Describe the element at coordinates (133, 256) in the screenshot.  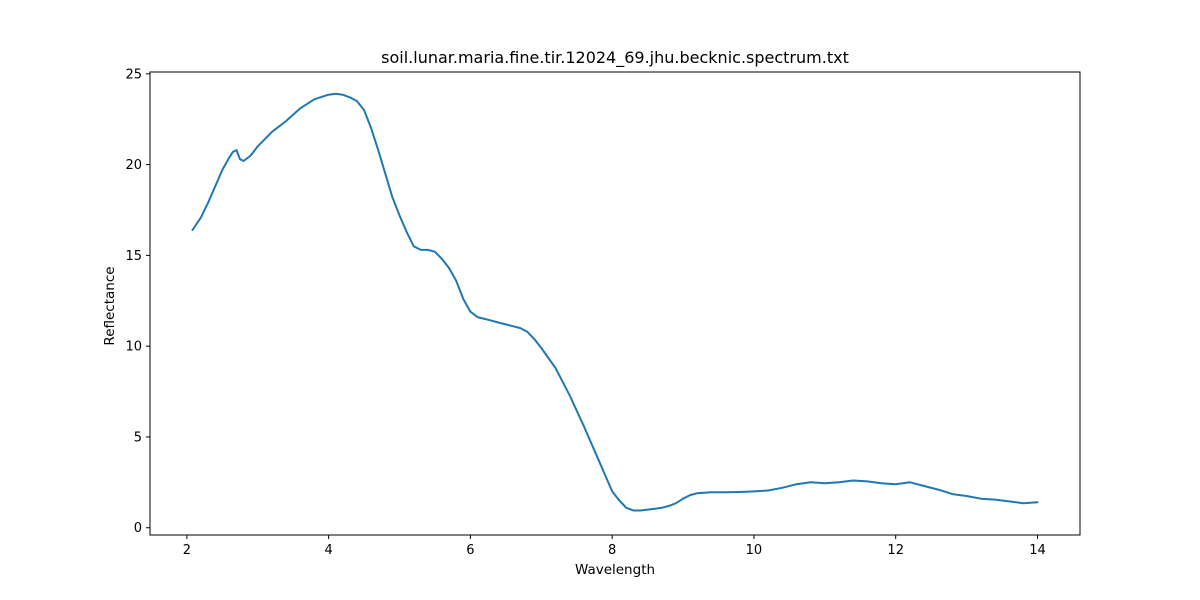
I see `y-tick-label: 15` at that location.